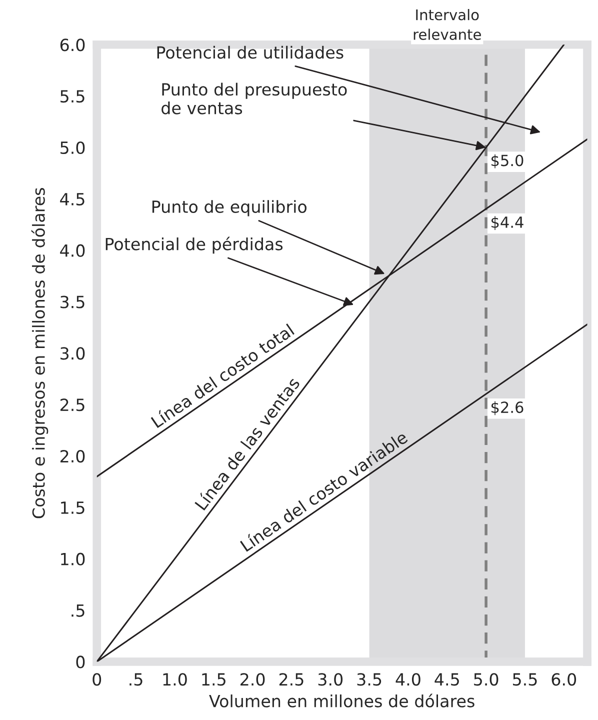  What do you see at coordinates (214, 679) in the screenshot?
I see `x-tick-label: 1.5` at bounding box center [214, 679].